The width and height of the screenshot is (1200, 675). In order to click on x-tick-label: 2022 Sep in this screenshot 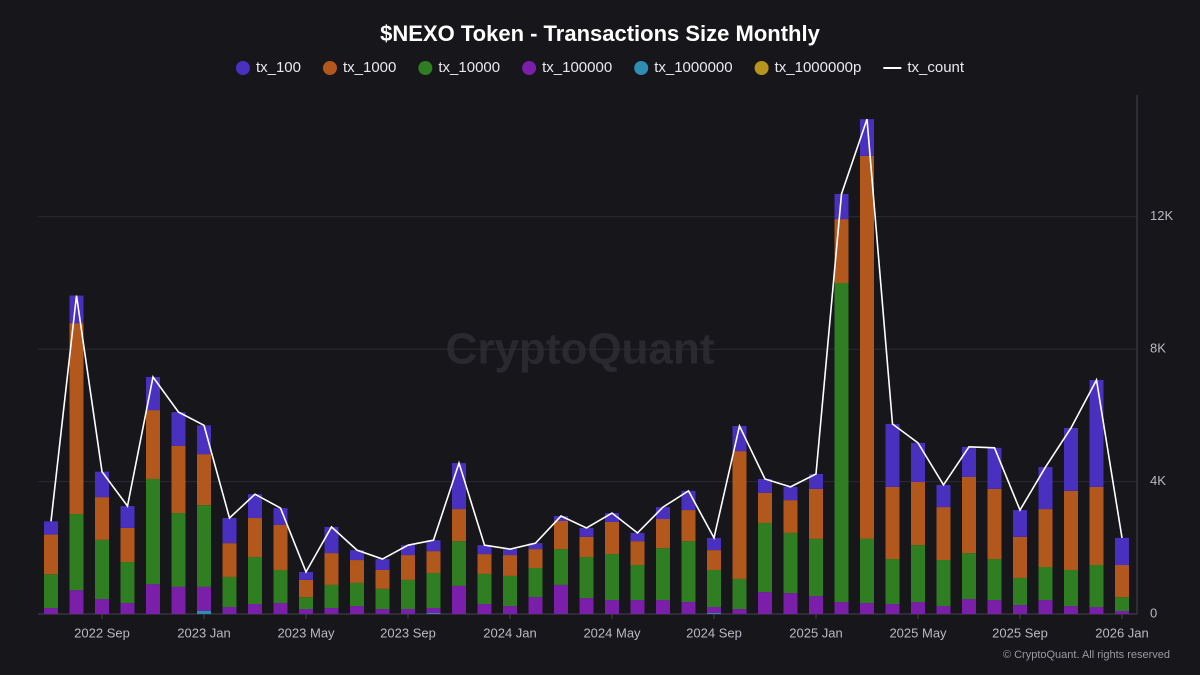, I will do `click(102, 632)`.